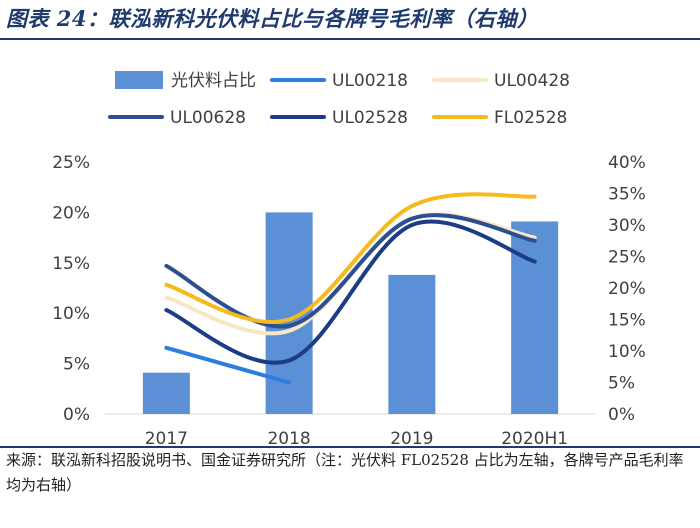  Describe the element at coordinates (350, 271) in the screenshot. I see `line-UL00628` at that location.